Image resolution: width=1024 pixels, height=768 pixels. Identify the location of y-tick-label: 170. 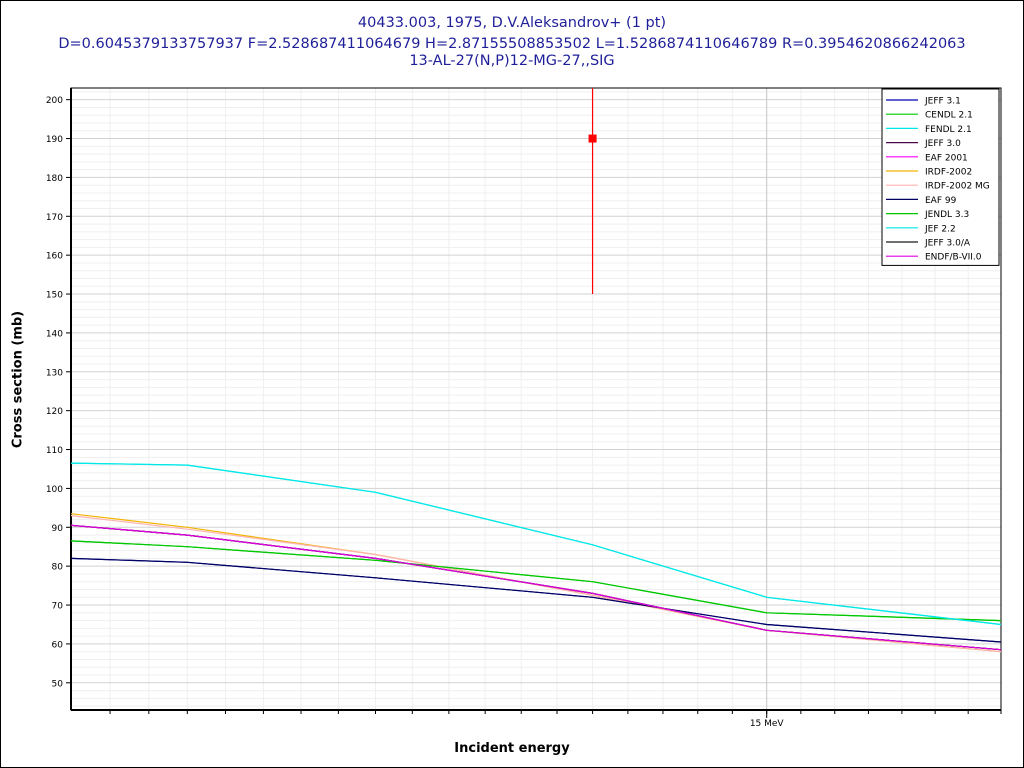
(54, 218).